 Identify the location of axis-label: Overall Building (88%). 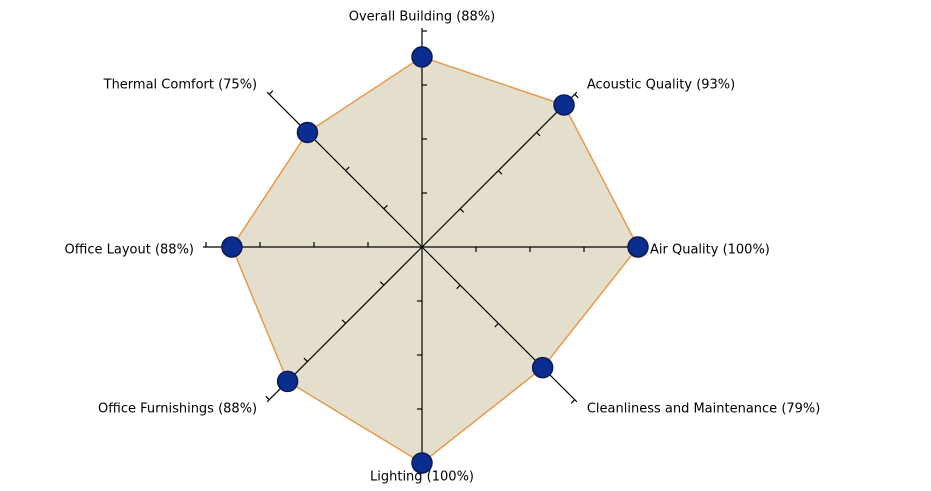
(422, 17).